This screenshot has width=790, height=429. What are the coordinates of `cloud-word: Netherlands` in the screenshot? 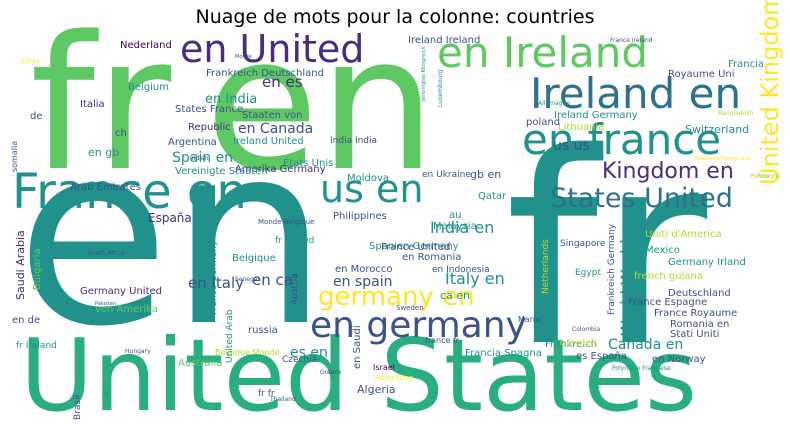 It's located at (546, 266).